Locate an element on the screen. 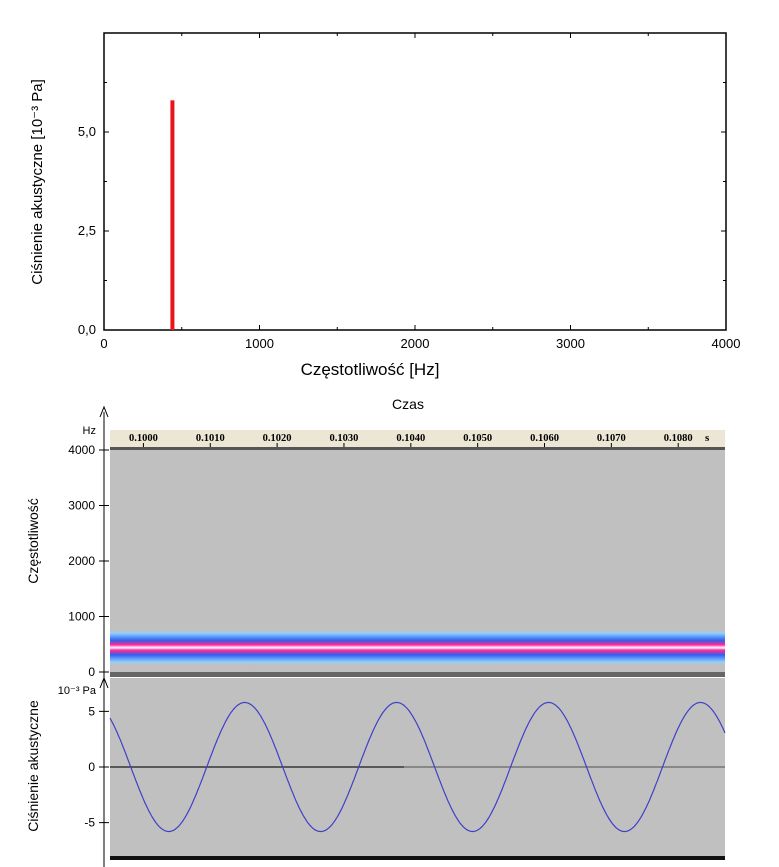 The height and width of the screenshot is (867, 779). frequency-band-center is located at coordinates (417, 647).